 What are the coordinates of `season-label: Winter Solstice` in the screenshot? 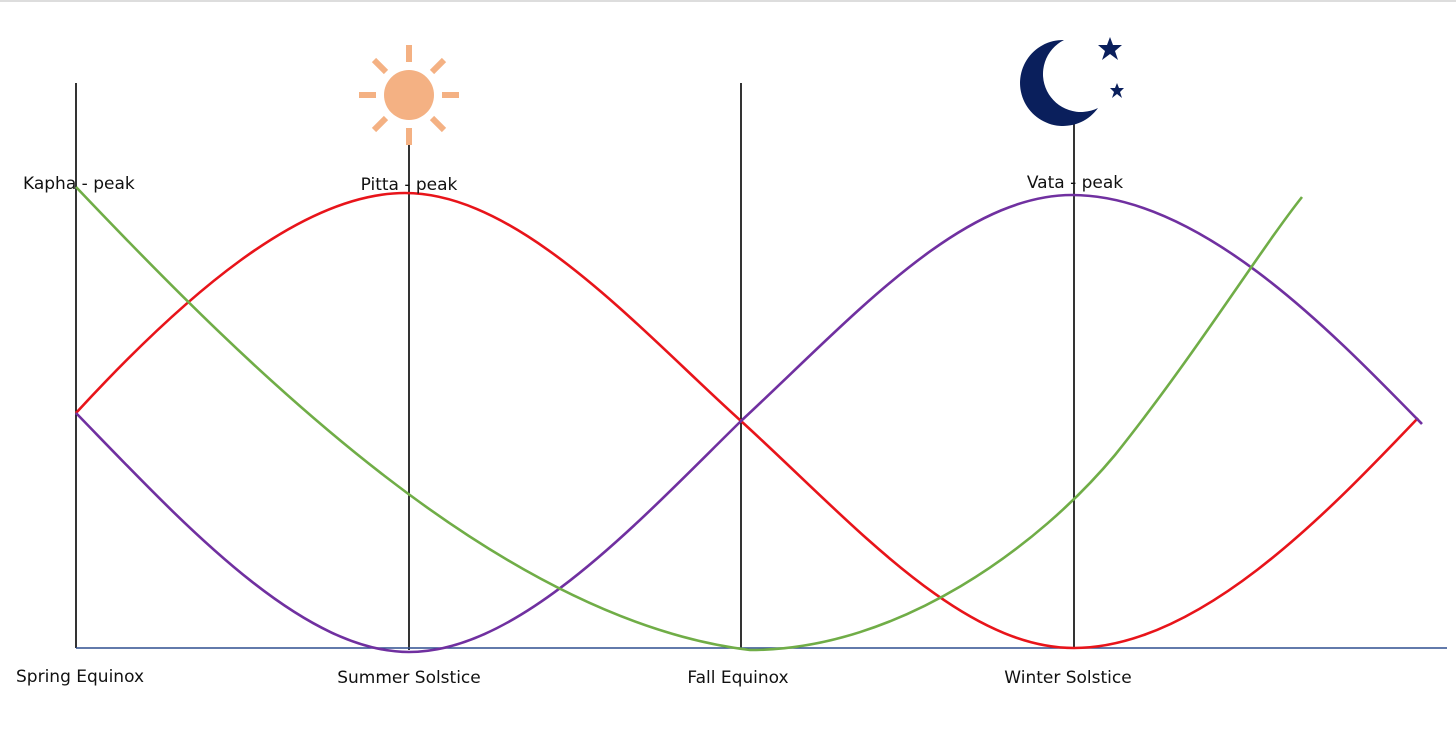 It's located at (1067, 678).